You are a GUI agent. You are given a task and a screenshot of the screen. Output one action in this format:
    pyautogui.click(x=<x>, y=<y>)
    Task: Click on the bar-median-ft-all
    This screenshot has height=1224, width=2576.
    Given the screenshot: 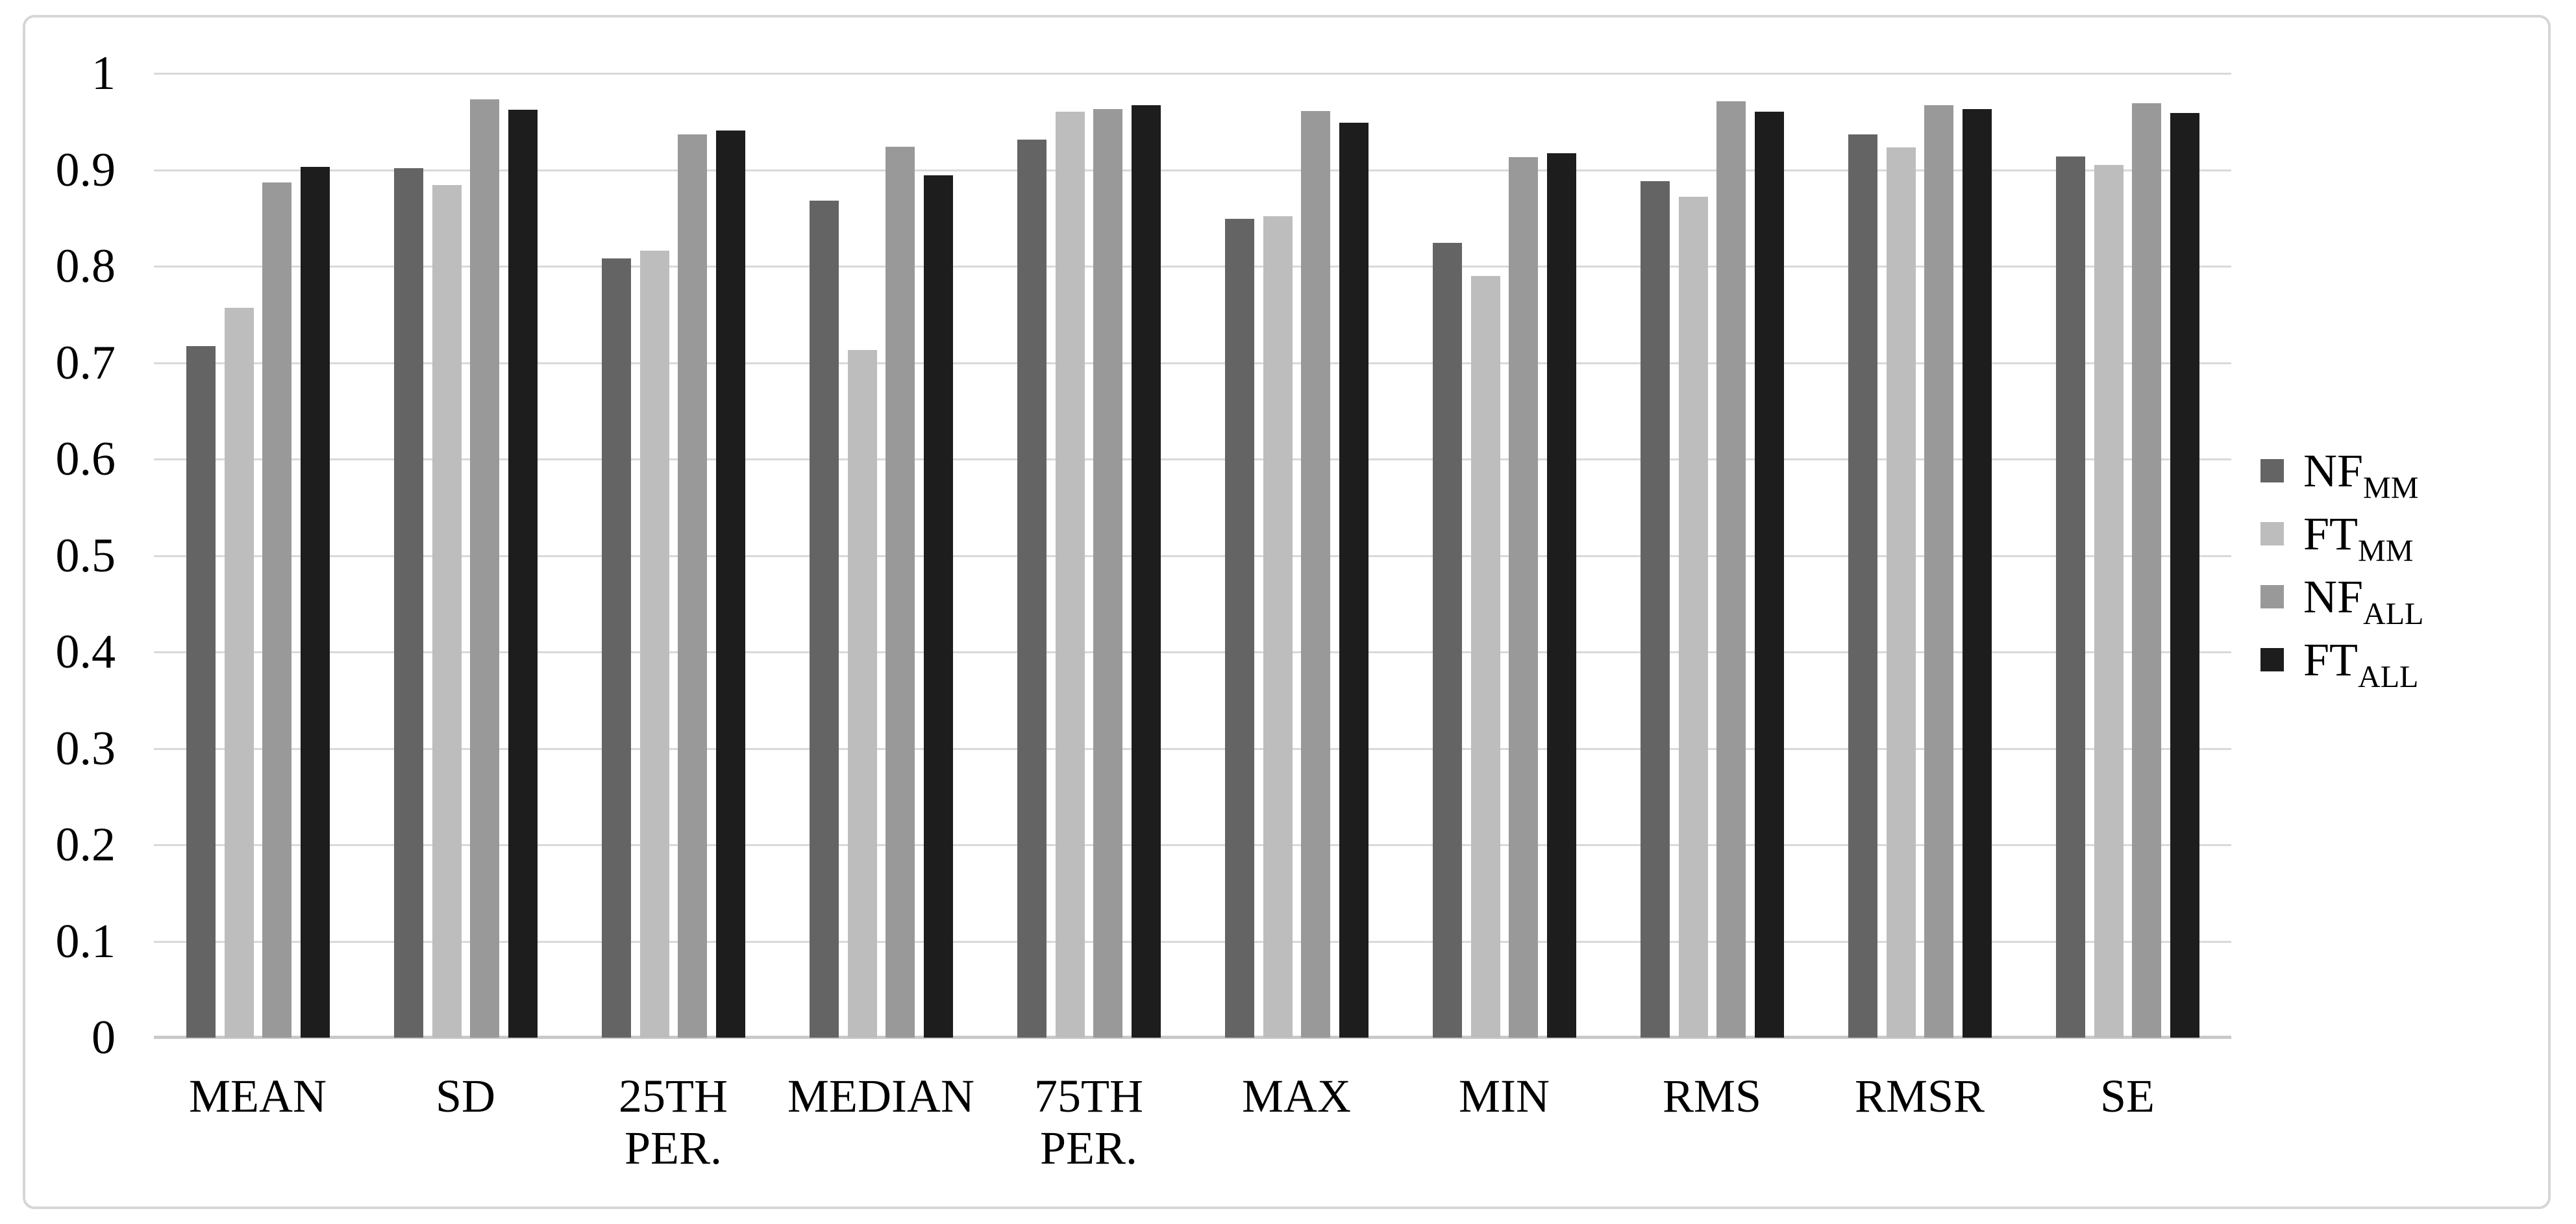 What is the action you would take?
    pyautogui.click(x=938, y=606)
    